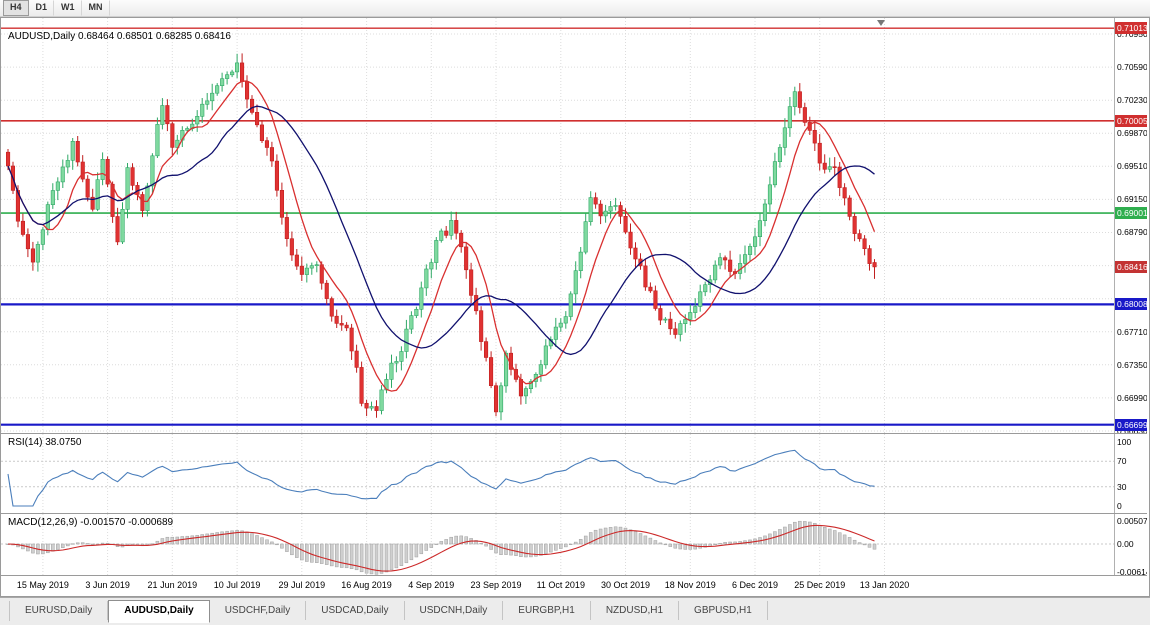 This screenshot has width=1150, height=625. I want to click on price-tick-label: 0.70590, so click(1132, 67).